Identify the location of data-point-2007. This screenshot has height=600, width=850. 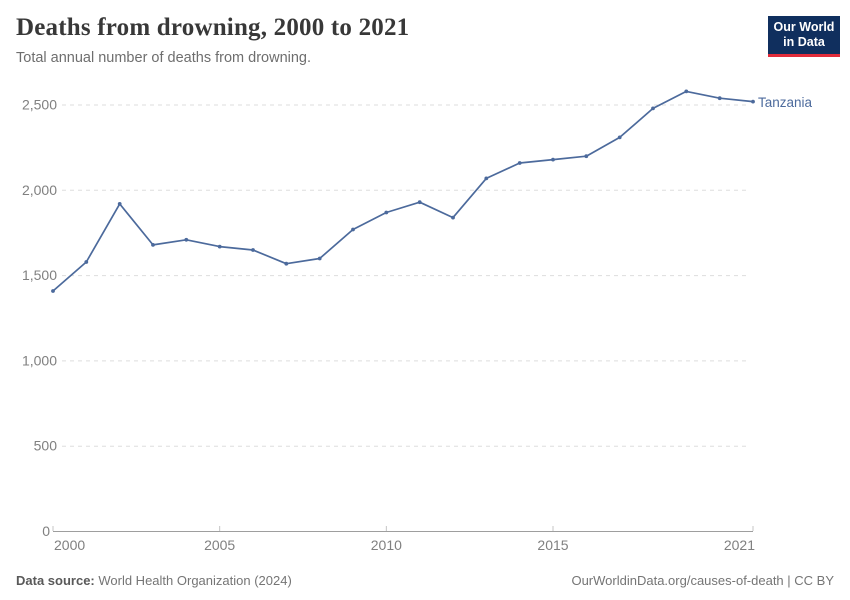
(286, 263).